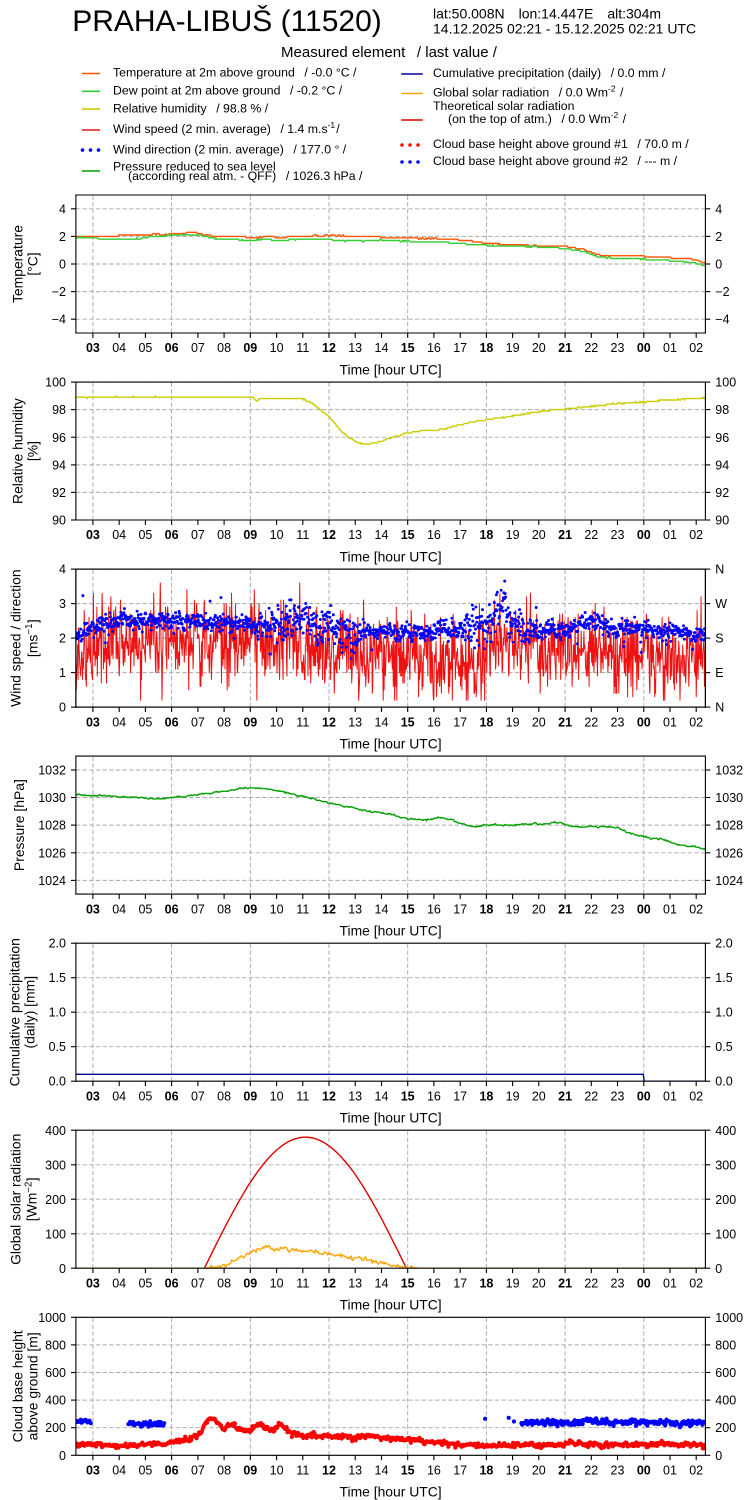 Image resolution: width=750 pixels, height=1500 pixels. Describe the element at coordinates (59, 438) in the screenshot. I see `svg-text: 96` at that location.